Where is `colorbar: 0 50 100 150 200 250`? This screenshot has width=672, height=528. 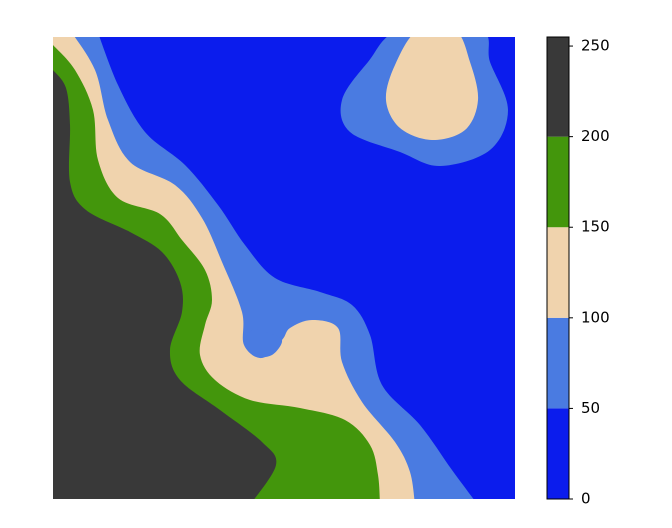 colorbar: 0 50 100 150 200 250 is located at coordinates (578, 272).